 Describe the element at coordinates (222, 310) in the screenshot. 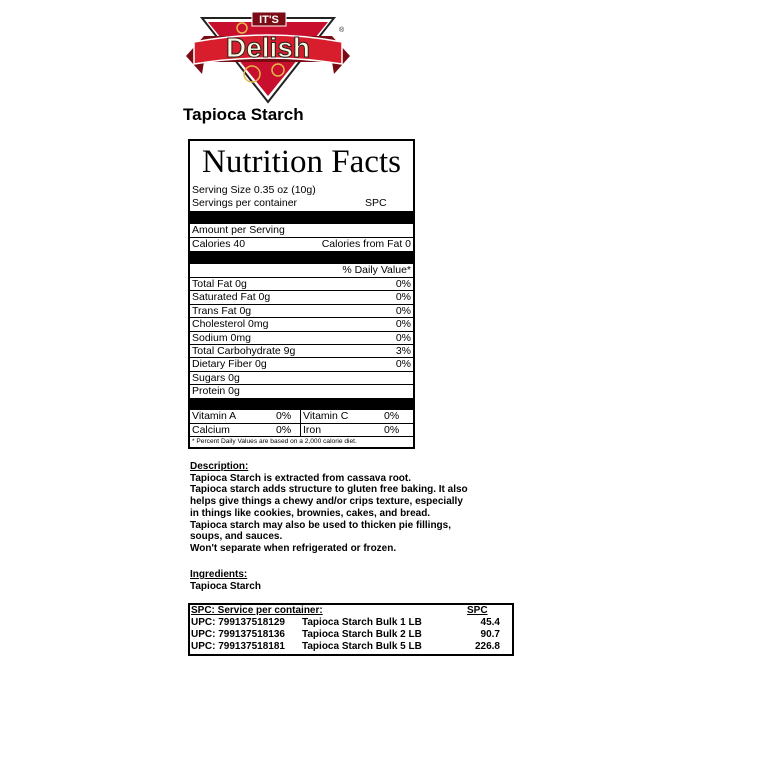

I see `nutrient-label: Trans Fat 0g` at that location.